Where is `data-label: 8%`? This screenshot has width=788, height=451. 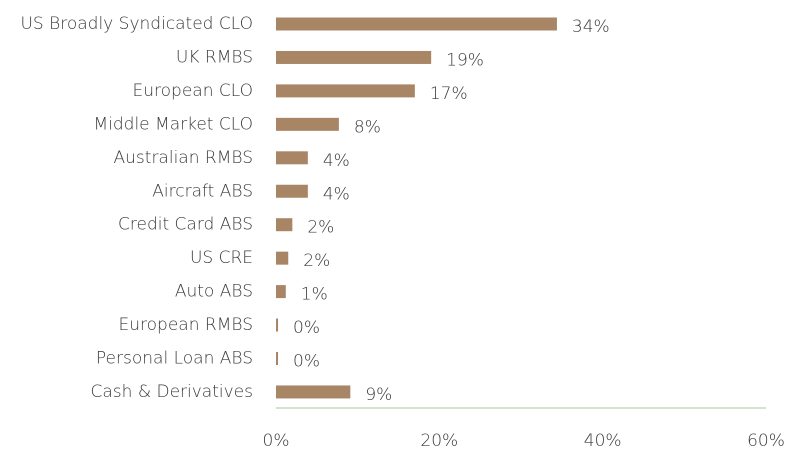
data-label: 8% is located at coordinates (367, 127).